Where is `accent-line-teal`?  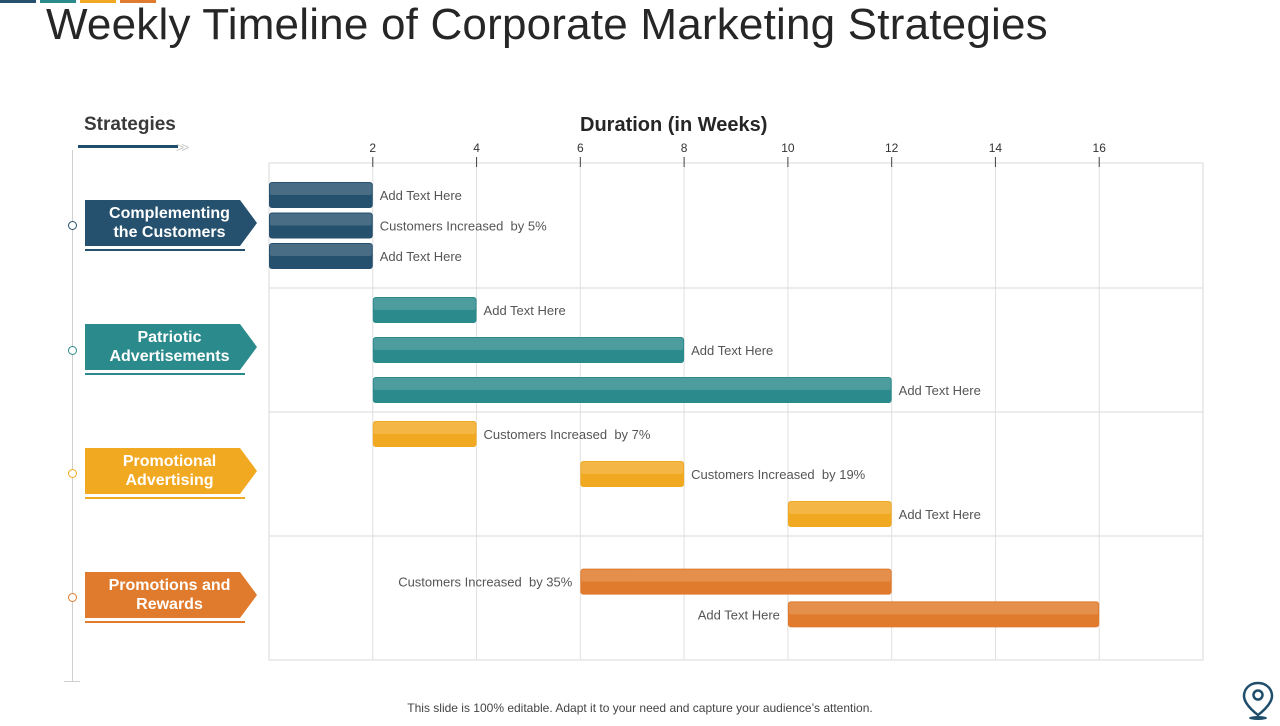 accent-line-teal is located at coordinates (58, 1).